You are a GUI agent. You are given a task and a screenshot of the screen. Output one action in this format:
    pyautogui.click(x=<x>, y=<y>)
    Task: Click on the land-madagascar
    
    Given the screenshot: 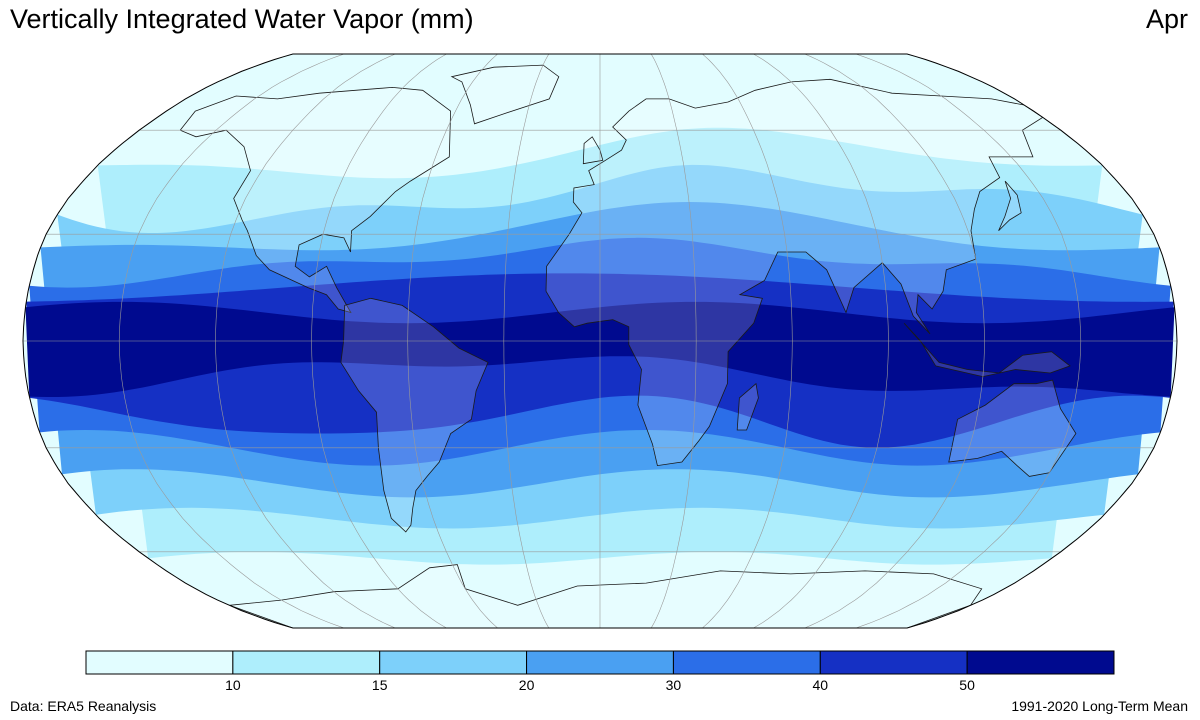 What is the action you would take?
    pyautogui.click(x=747, y=406)
    